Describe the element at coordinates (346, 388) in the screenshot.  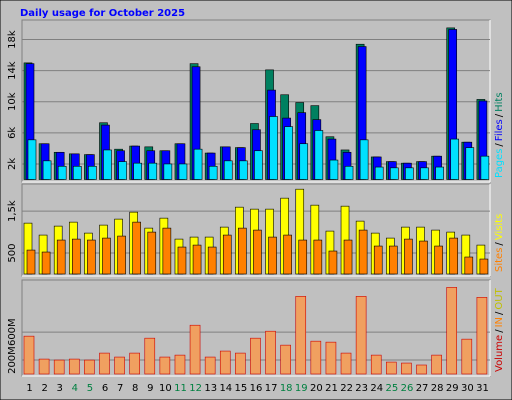
I see `x-tick-label: 22` at that location.